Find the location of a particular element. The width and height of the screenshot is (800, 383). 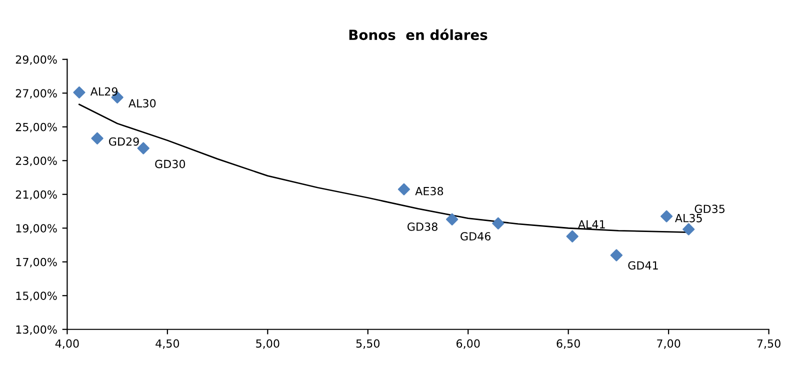

x-tick-label: 4,50 is located at coordinates (168, 344).